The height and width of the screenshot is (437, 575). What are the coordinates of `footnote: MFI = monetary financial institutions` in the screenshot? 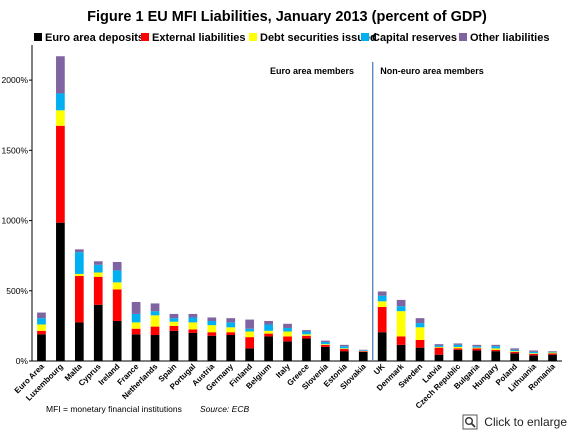 It's located at (114, 409).